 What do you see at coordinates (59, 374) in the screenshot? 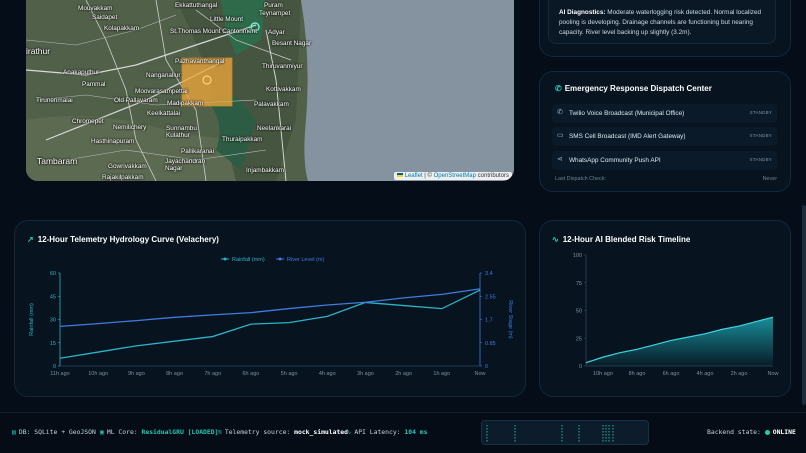
I see `x-tick-label: 11h ago` at bounding box center [59, 374].